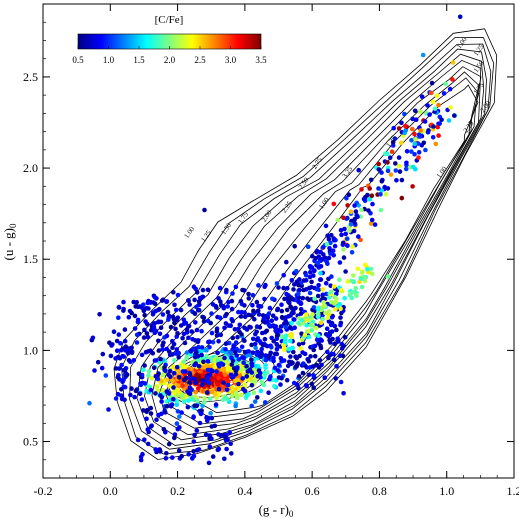 Image resolution: width=519 pixels, height=519 pixels. I want to click on contour-label: 2.00, so click(267, 215).